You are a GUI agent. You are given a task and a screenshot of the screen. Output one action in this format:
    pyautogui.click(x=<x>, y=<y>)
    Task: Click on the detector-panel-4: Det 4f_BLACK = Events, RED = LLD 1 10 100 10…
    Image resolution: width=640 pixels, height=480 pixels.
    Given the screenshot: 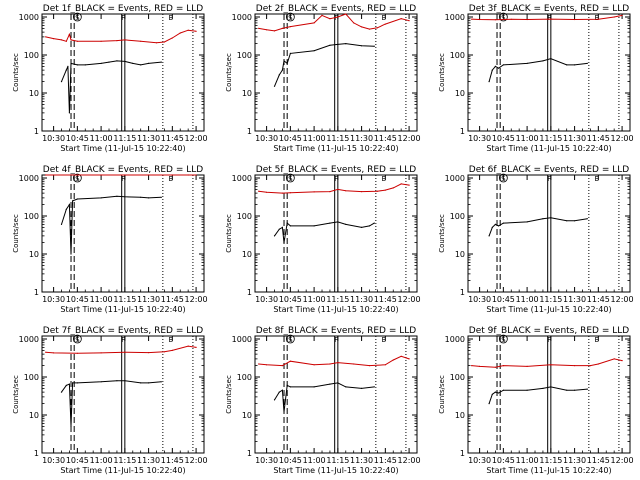 What is the action you would take?
    pyautogui.click(x=110, y=239)
    